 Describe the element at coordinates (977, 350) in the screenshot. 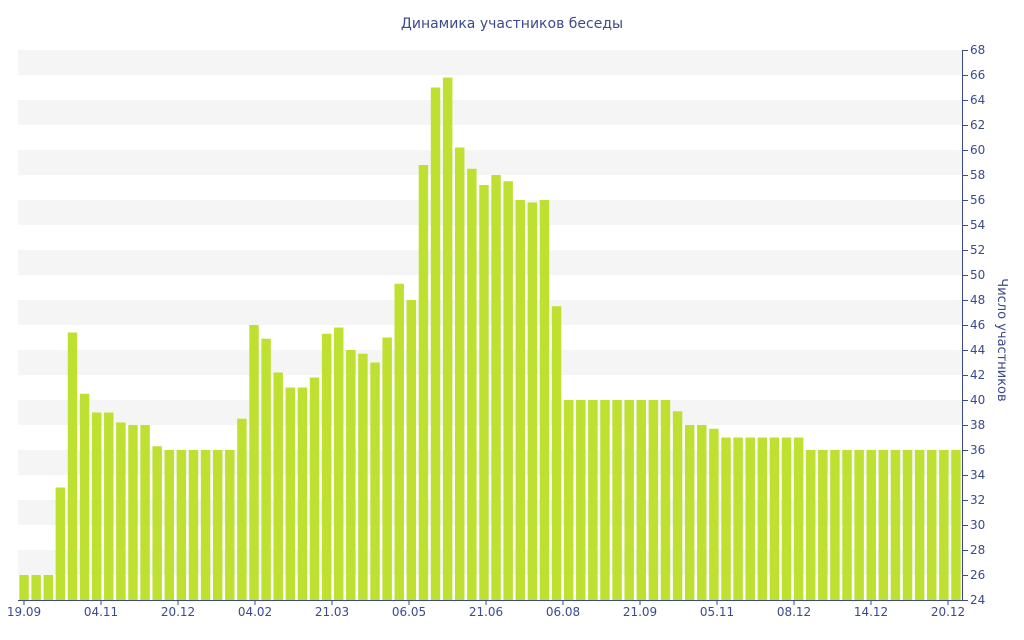

I see `y-tick-label: 44` at that location.